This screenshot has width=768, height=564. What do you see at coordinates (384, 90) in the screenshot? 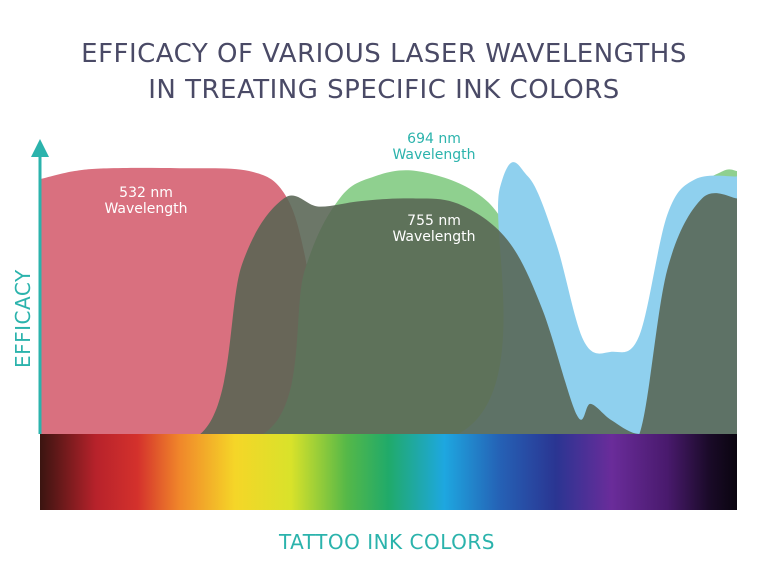
I see `chart-title-line-2: IN TREATING SPECIFIC INK COLORS` at bounding box center [384, 90].